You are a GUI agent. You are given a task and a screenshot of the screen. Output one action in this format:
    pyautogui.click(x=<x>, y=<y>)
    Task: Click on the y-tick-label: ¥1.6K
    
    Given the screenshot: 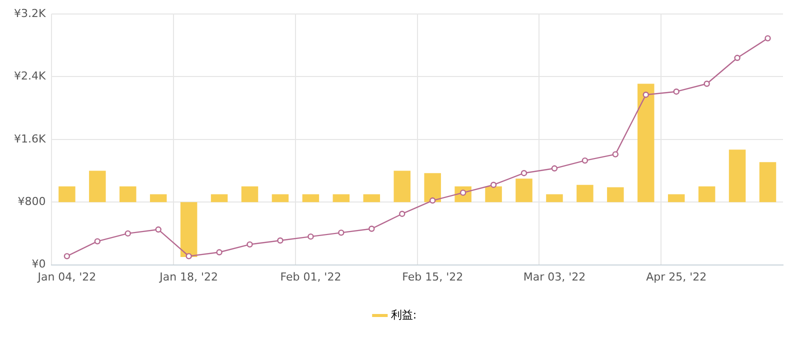 What is the action you would take?
    pyautogui.click(x=30, y=139)
    